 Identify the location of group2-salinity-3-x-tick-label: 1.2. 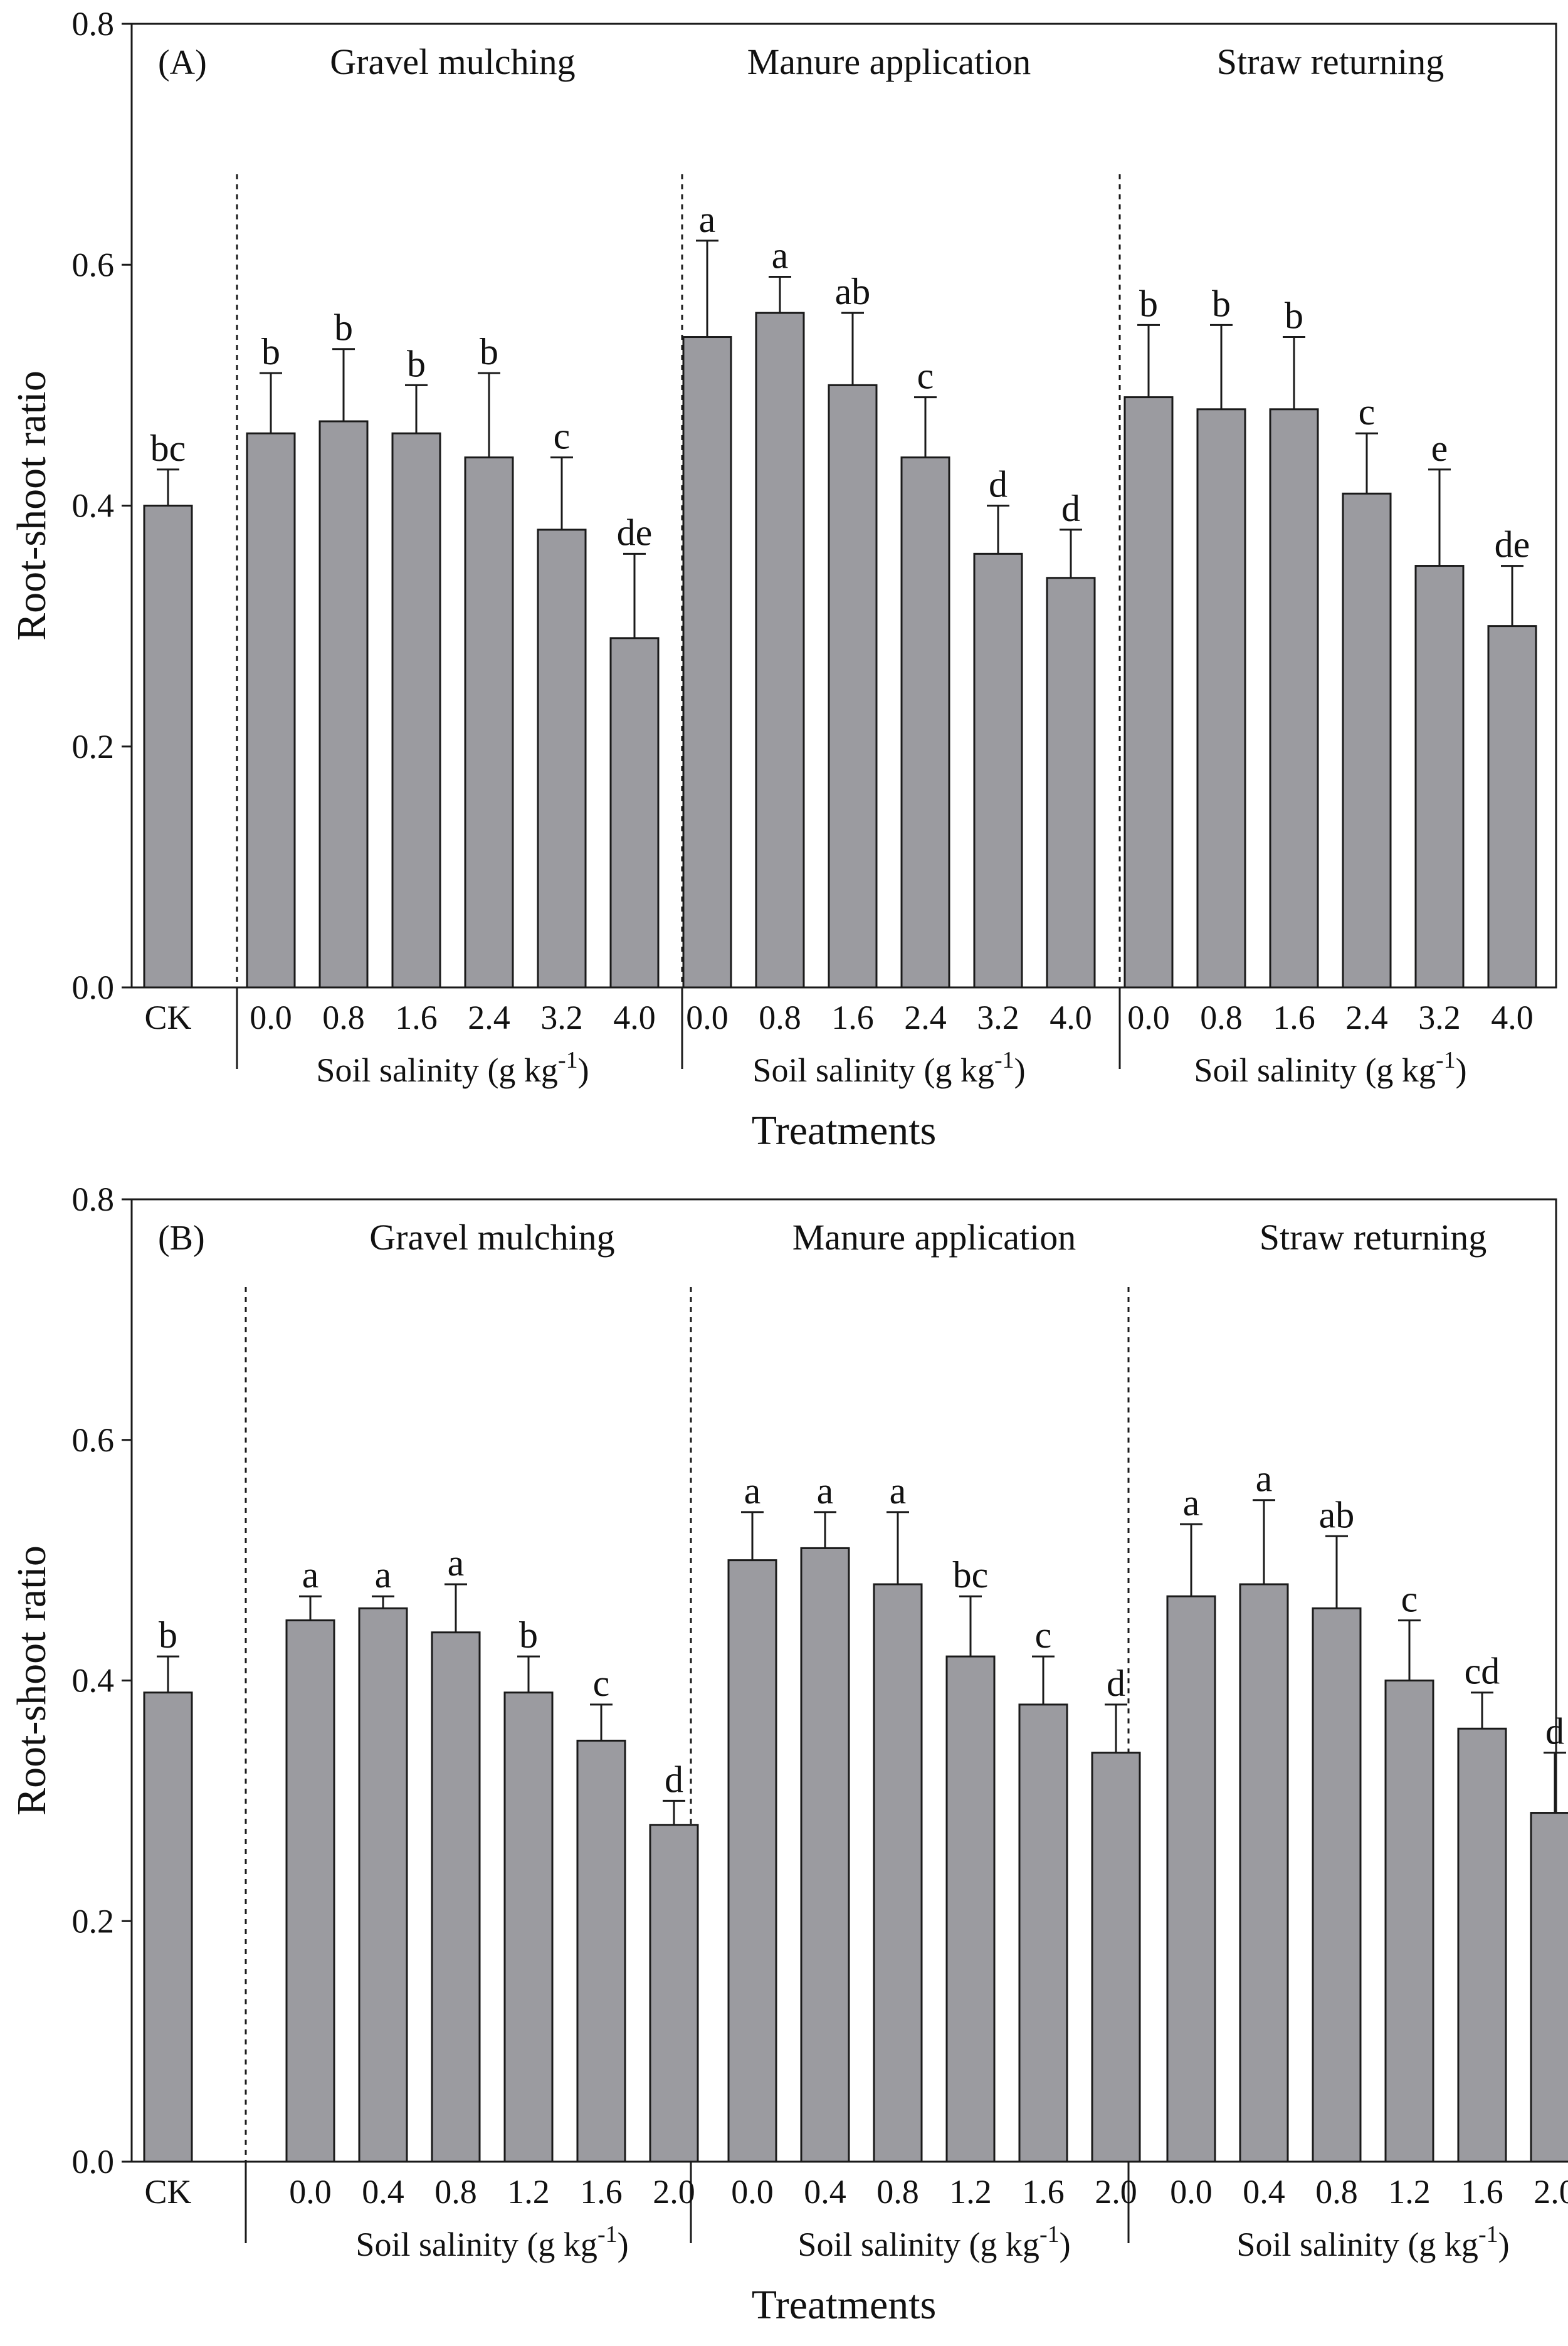
(970, 2192).